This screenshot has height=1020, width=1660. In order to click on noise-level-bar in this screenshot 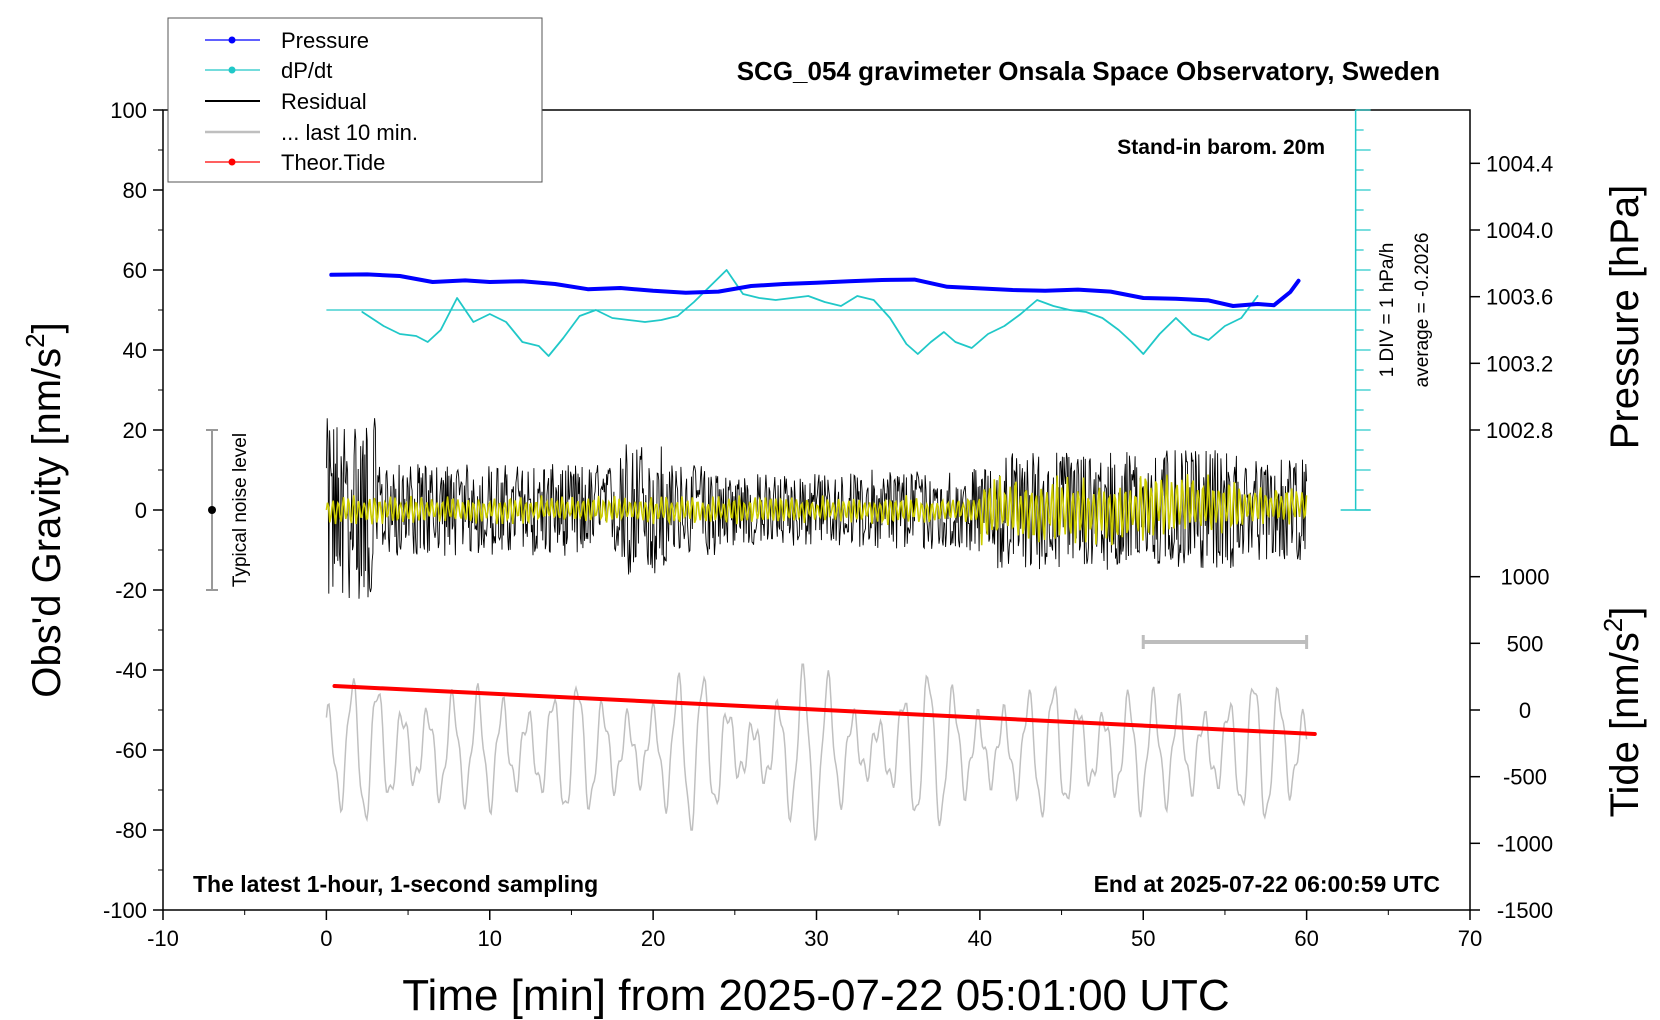, I will do `click(212, 510)`.